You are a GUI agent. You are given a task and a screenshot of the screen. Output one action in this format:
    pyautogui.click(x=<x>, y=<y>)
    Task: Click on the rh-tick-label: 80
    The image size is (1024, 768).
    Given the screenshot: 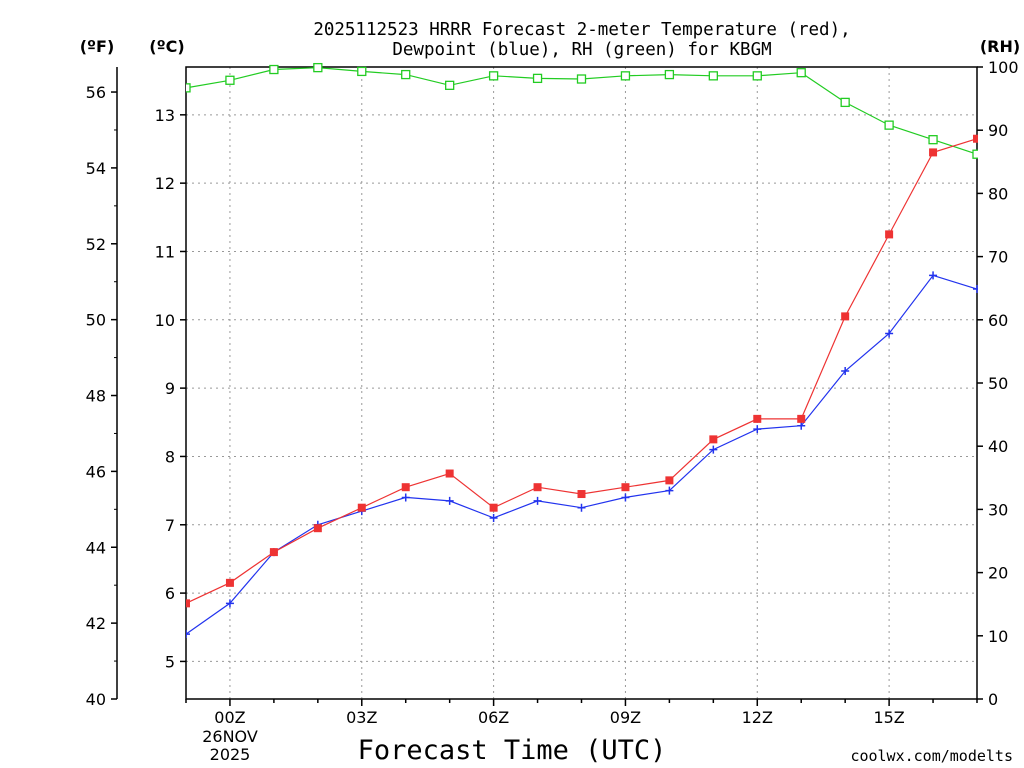 What is the action you would take?
    pyautogui.click(x=998, y=193)
    